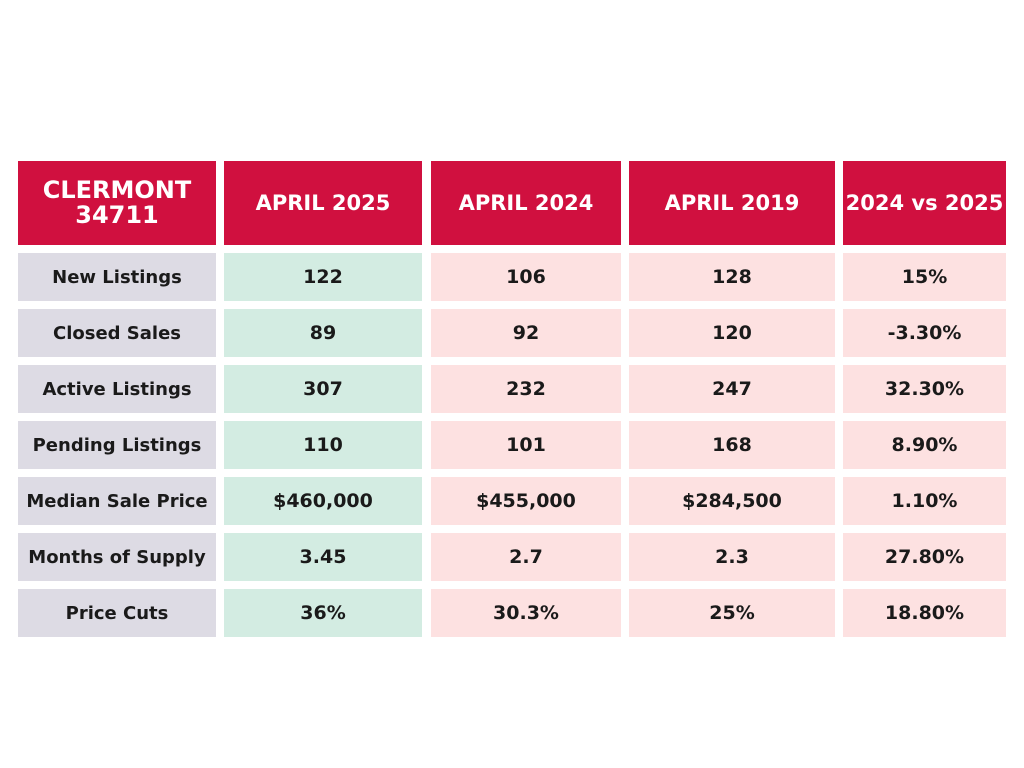 The height and width of the screenshot is (768, 1024). I want to click on table-cell: $460,000, so click(323, 501).